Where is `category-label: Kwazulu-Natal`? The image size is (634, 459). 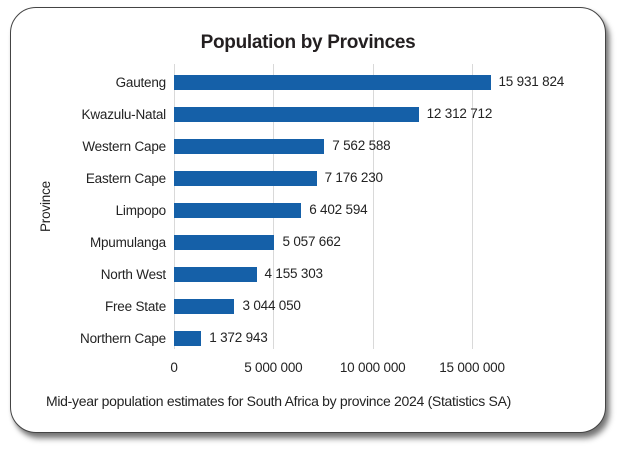
category-label: Kwazulu-Natal is located at coordinates (124, 114).